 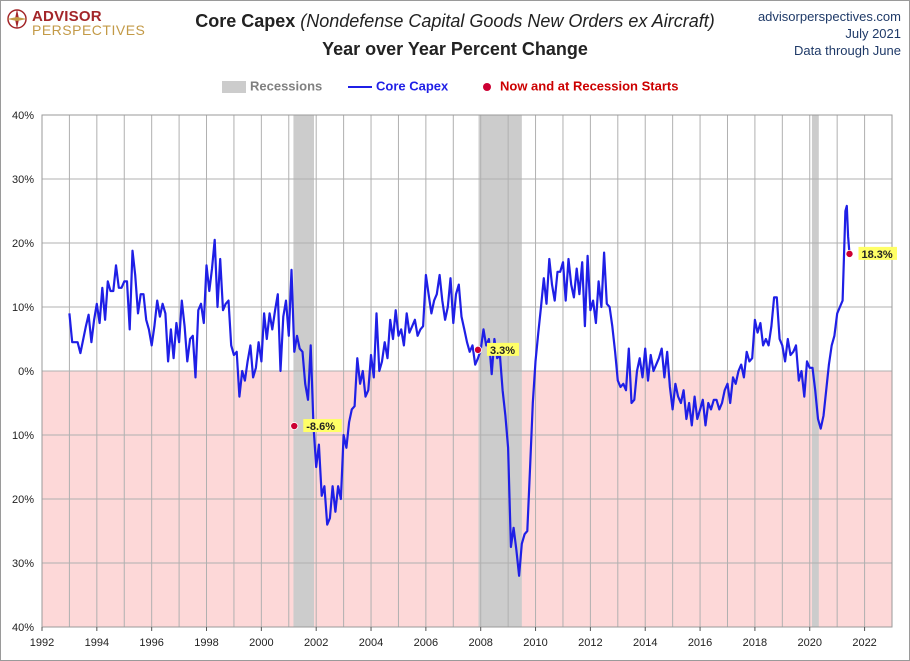 I want to click on x-tick-label: 2010, so click(x=535, y=643).